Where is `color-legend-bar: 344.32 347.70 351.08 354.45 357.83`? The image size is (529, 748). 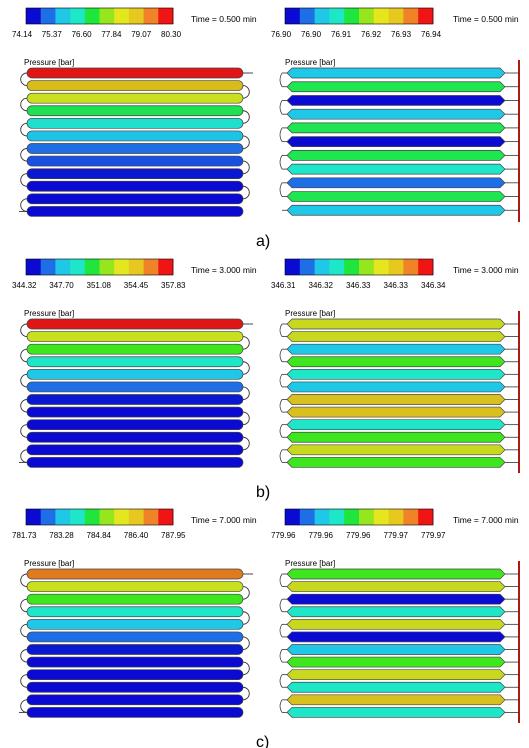 color-legend-bar: 344.32 347.70 351.08 354.45 357.83 is located at coordinates (99, 274).